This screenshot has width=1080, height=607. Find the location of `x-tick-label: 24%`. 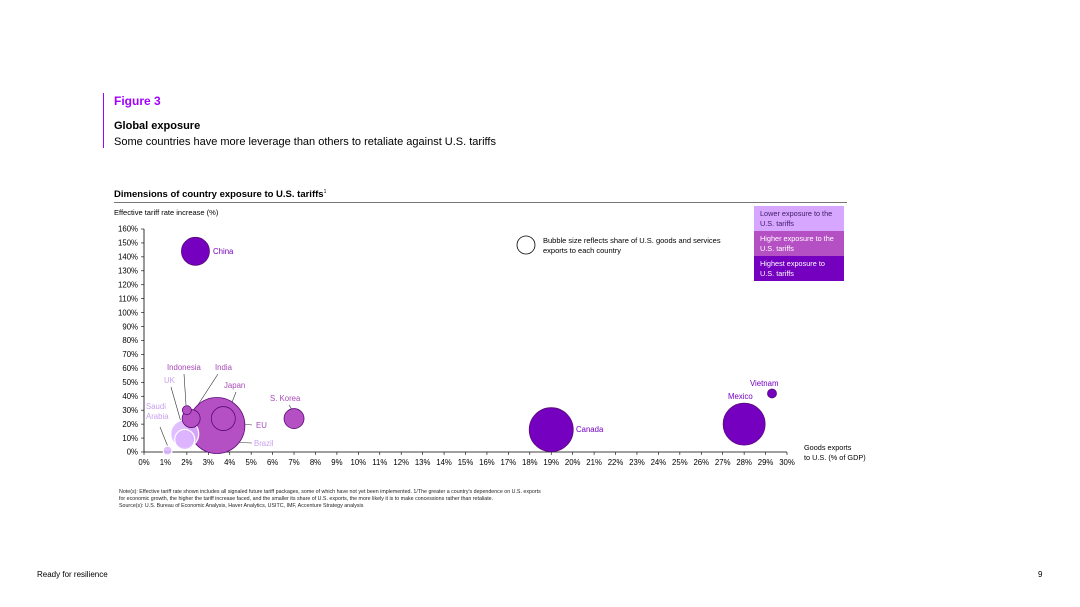

x-tick-label: 24% is located at coordinates (659, 462).